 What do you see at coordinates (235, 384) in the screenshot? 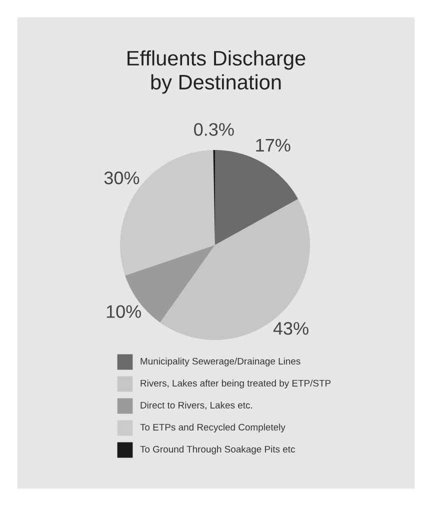
I see `legend-label: Rivers, Lakes after being treated by ETP/STP` at bounding box center [235, 384].